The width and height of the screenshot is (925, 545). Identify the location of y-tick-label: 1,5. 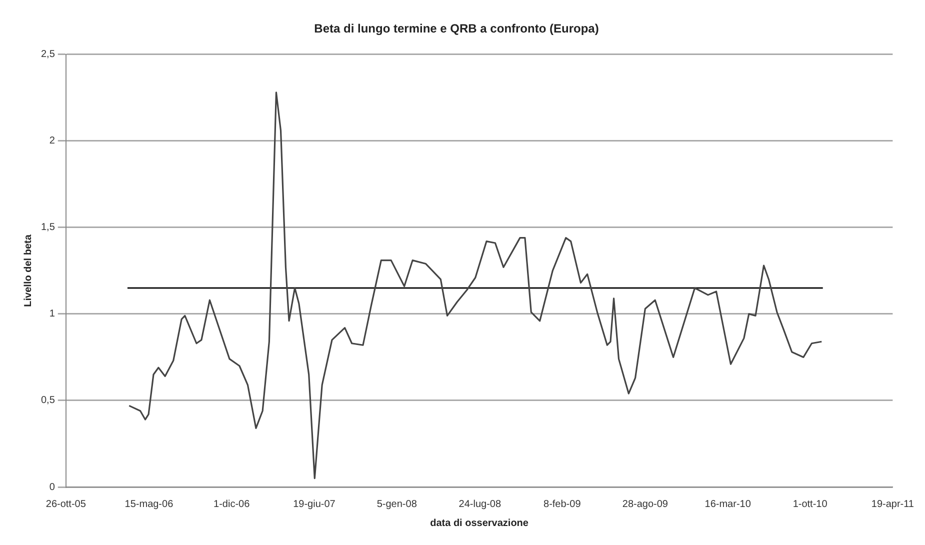
(48, 228).